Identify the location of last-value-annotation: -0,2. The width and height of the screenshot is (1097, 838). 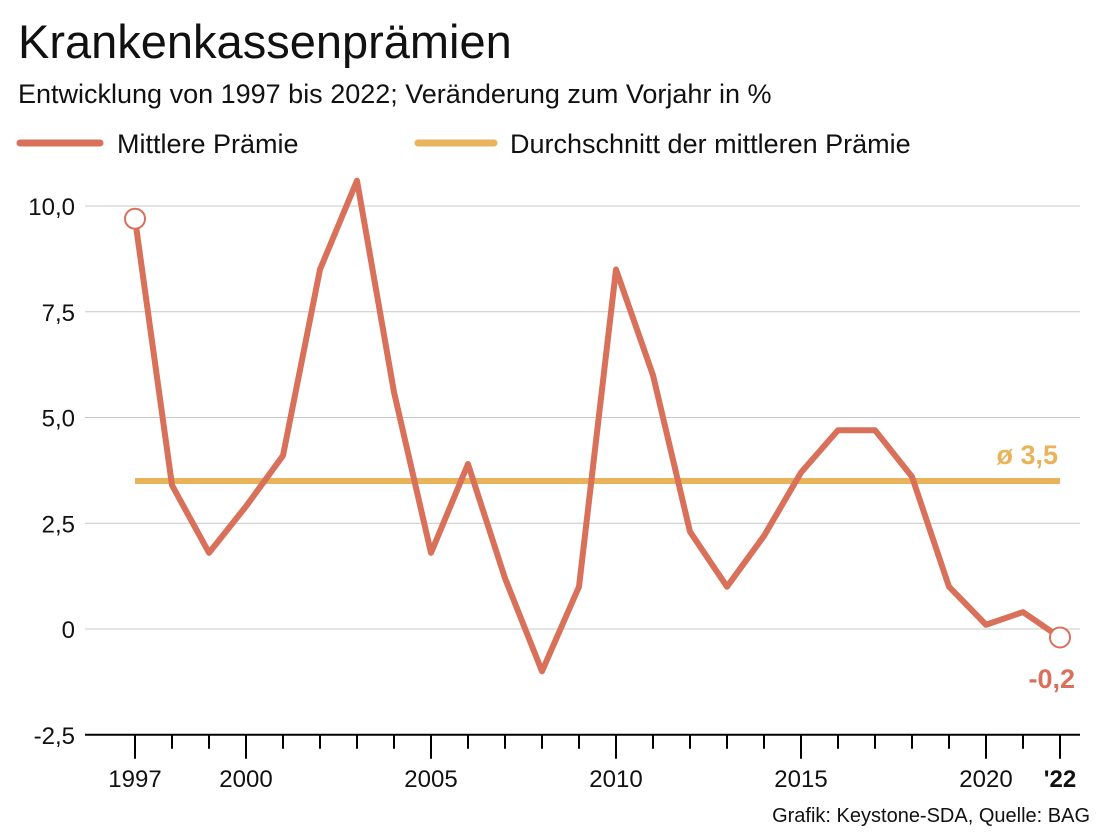
(1051, 679).